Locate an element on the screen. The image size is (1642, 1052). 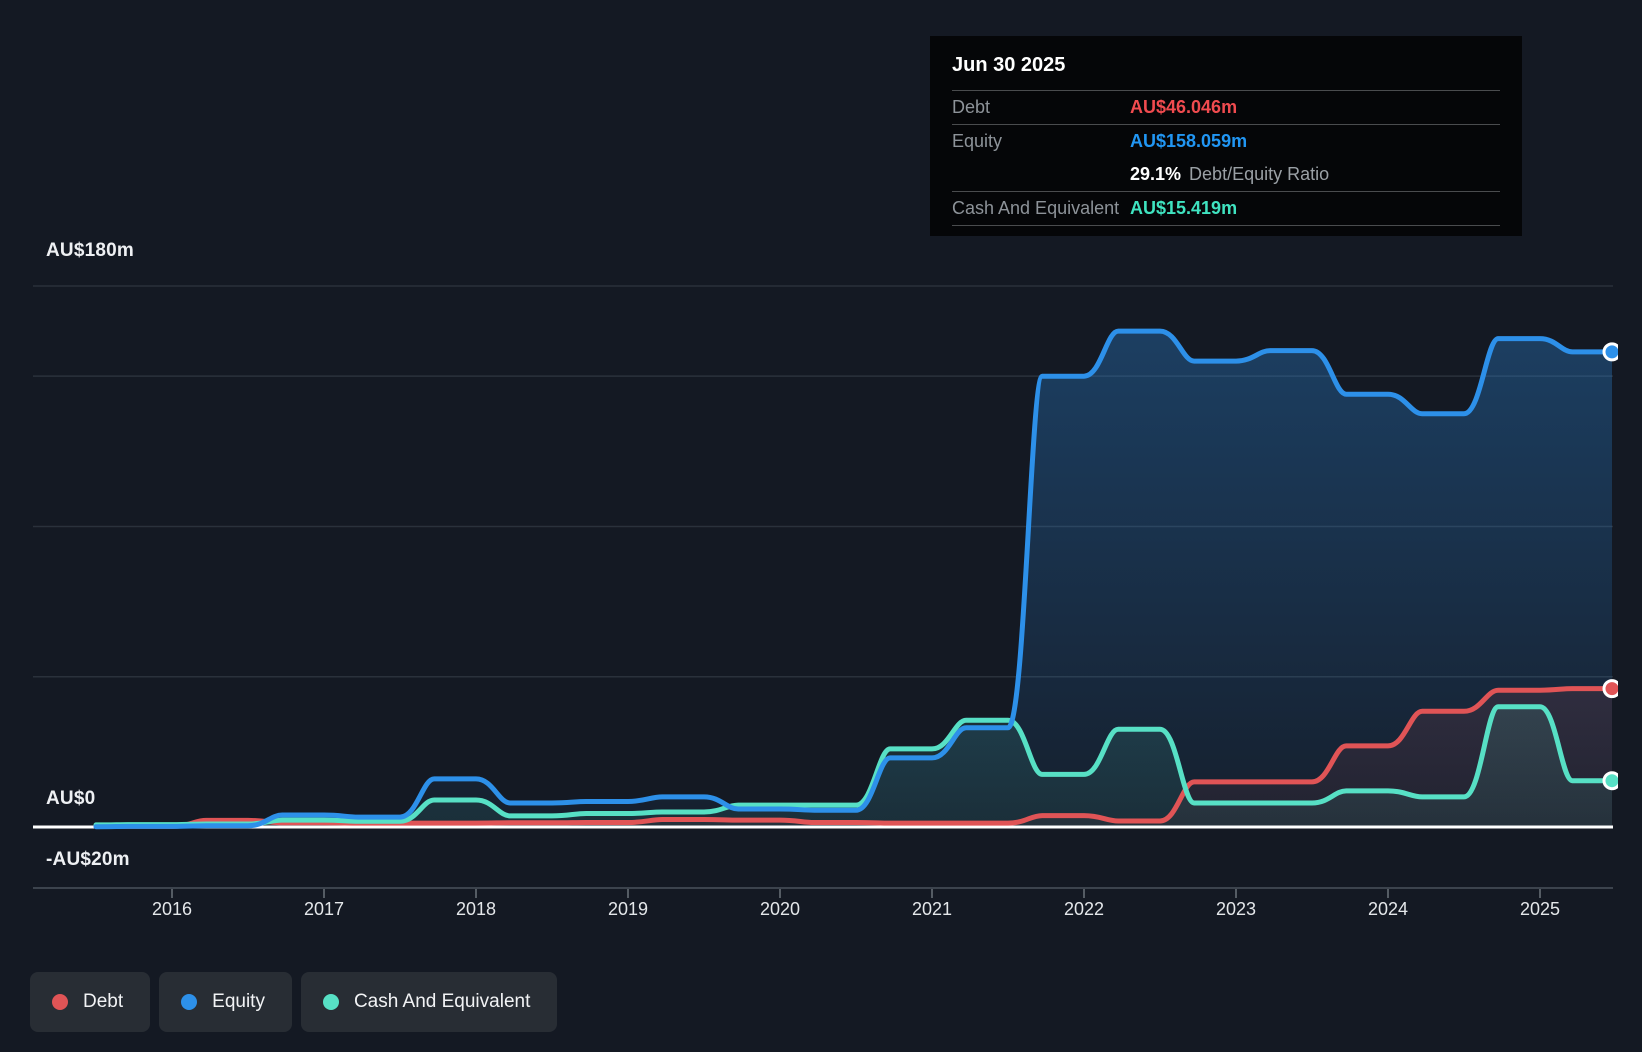
legend-item-cash: Cash And Equivalent is located at coordinates (429, 1002).